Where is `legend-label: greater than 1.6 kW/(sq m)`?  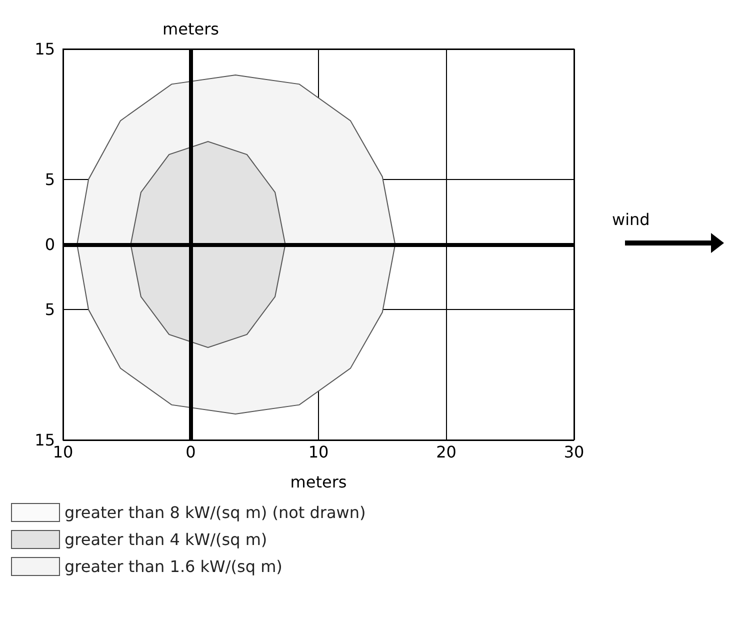
legend-label: greater than 1.6 kW/(sq m) is located at coordinates (173, 566).